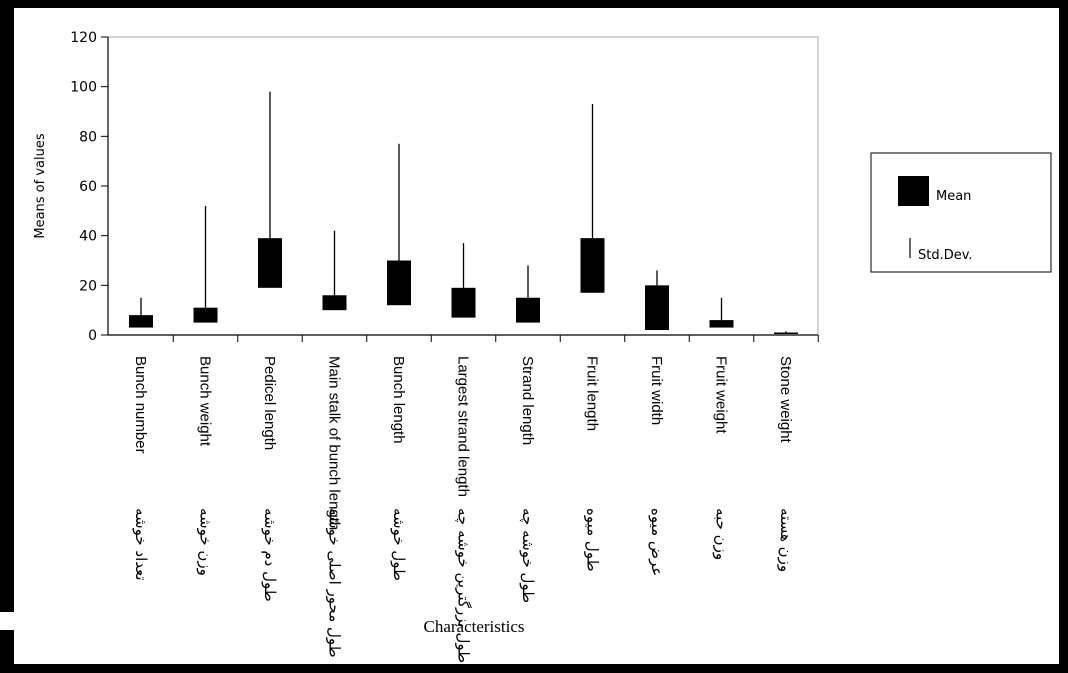 The image size is (1068, 673). Describe the element at coordinates (140, 405) in the screenshot. I see `category-label-en: Bunch number` at that location.